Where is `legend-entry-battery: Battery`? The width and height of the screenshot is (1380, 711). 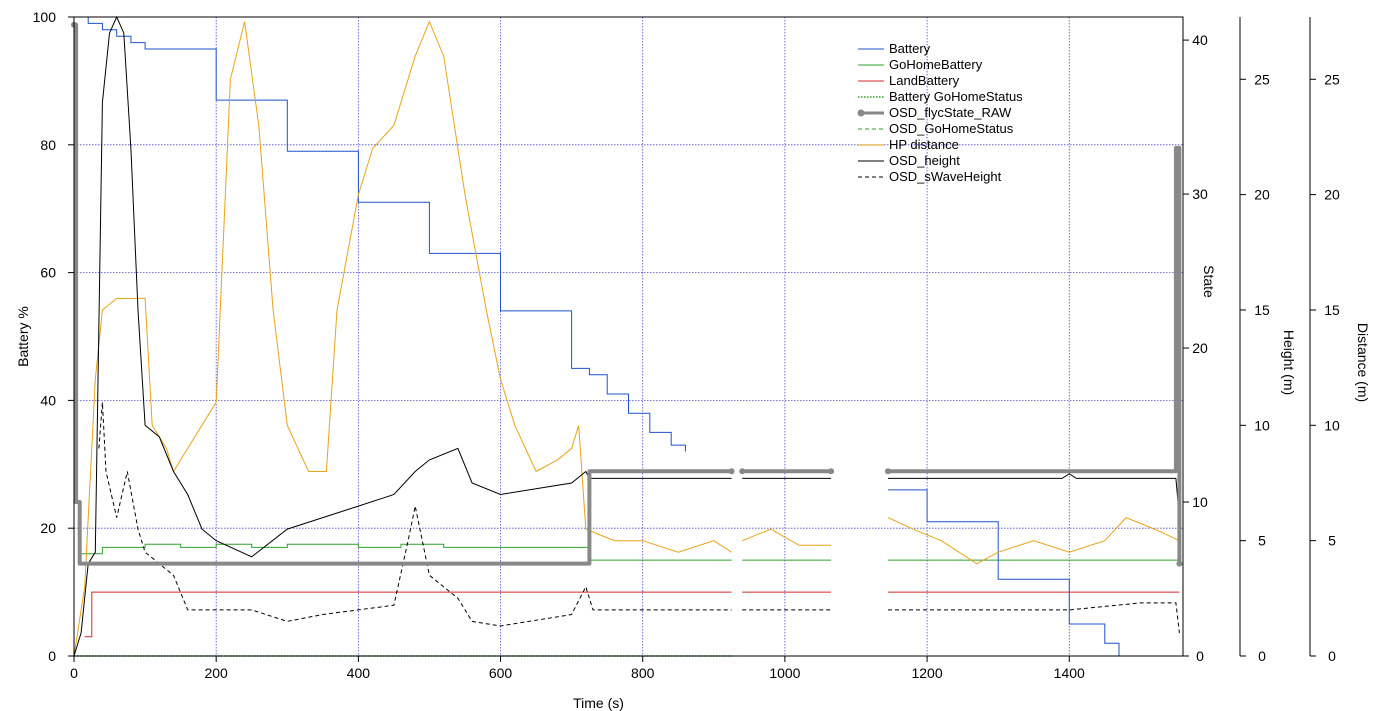 legend-entry-battery: Battery is located at coordinates (894, 48).